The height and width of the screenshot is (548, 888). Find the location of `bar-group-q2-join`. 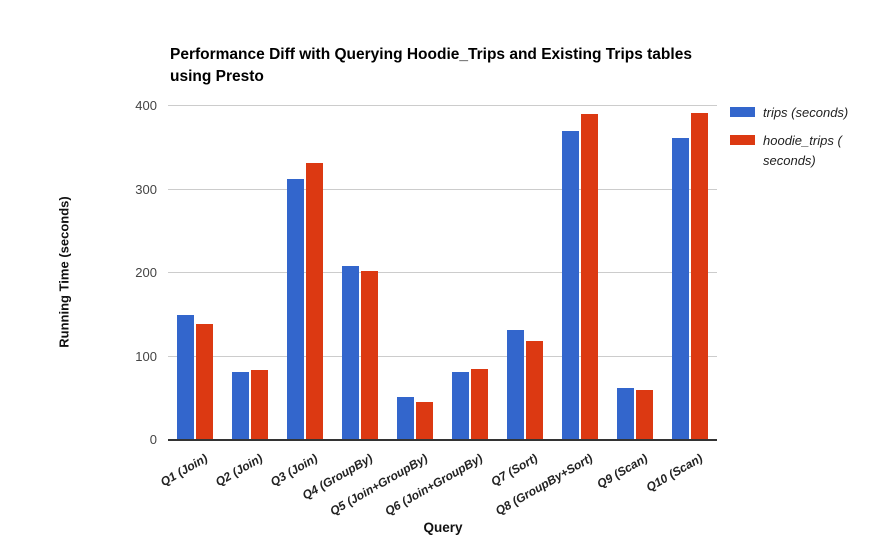

bar-group-q2-join is located at coordinates (250, 273).